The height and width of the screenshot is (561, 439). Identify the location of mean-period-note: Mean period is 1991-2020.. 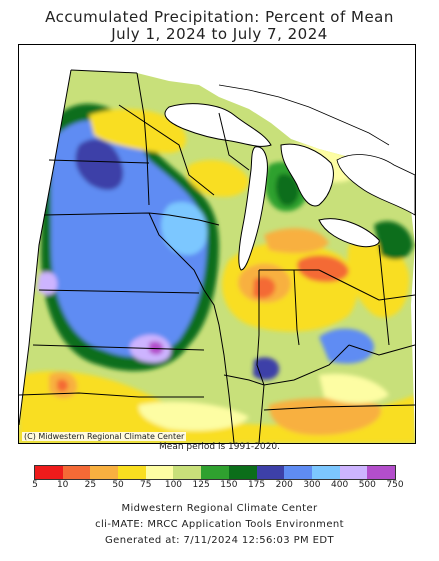
(219, 447).